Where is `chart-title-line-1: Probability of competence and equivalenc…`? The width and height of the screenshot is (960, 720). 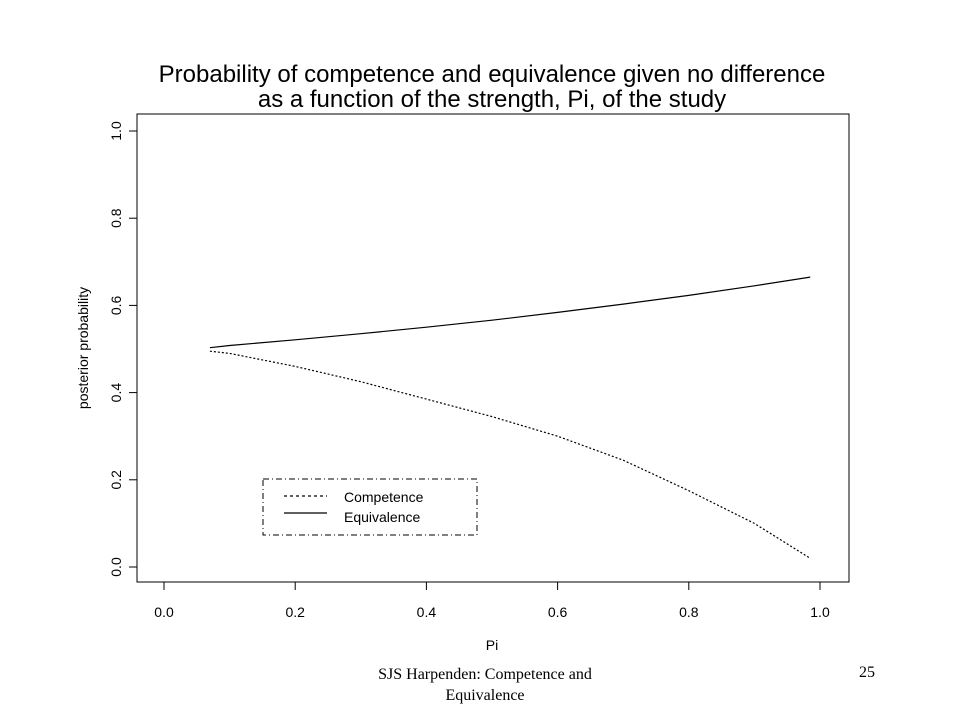
chart-title-line-1: Probability of competence and equivalenc… is located at coordinates (492, 74).